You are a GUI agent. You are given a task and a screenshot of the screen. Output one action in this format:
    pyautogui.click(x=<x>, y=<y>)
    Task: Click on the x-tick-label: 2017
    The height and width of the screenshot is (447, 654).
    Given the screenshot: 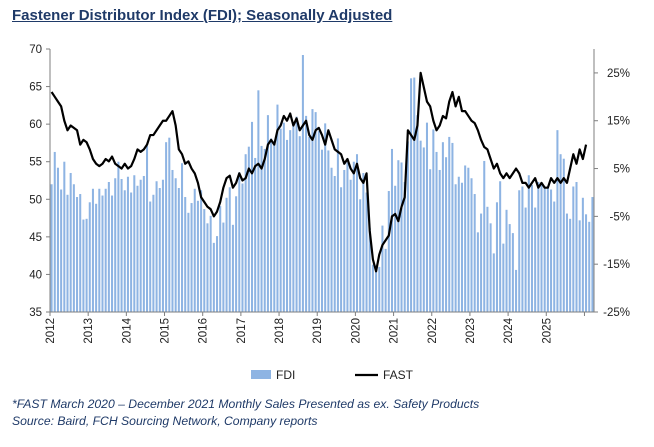 What is the action you would take?
    pyautogui.click(x=242, y=331)
    